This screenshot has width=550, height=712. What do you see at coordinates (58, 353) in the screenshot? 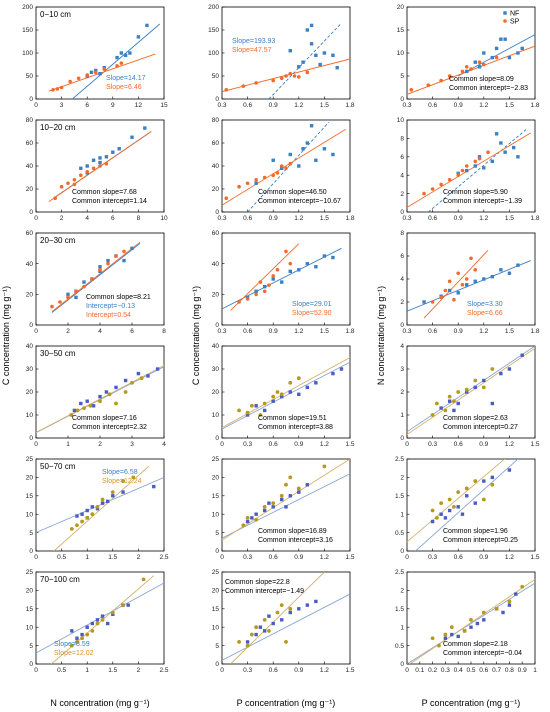
I see `depth-label: 30−50 cm` at bounding box center [58, 353].